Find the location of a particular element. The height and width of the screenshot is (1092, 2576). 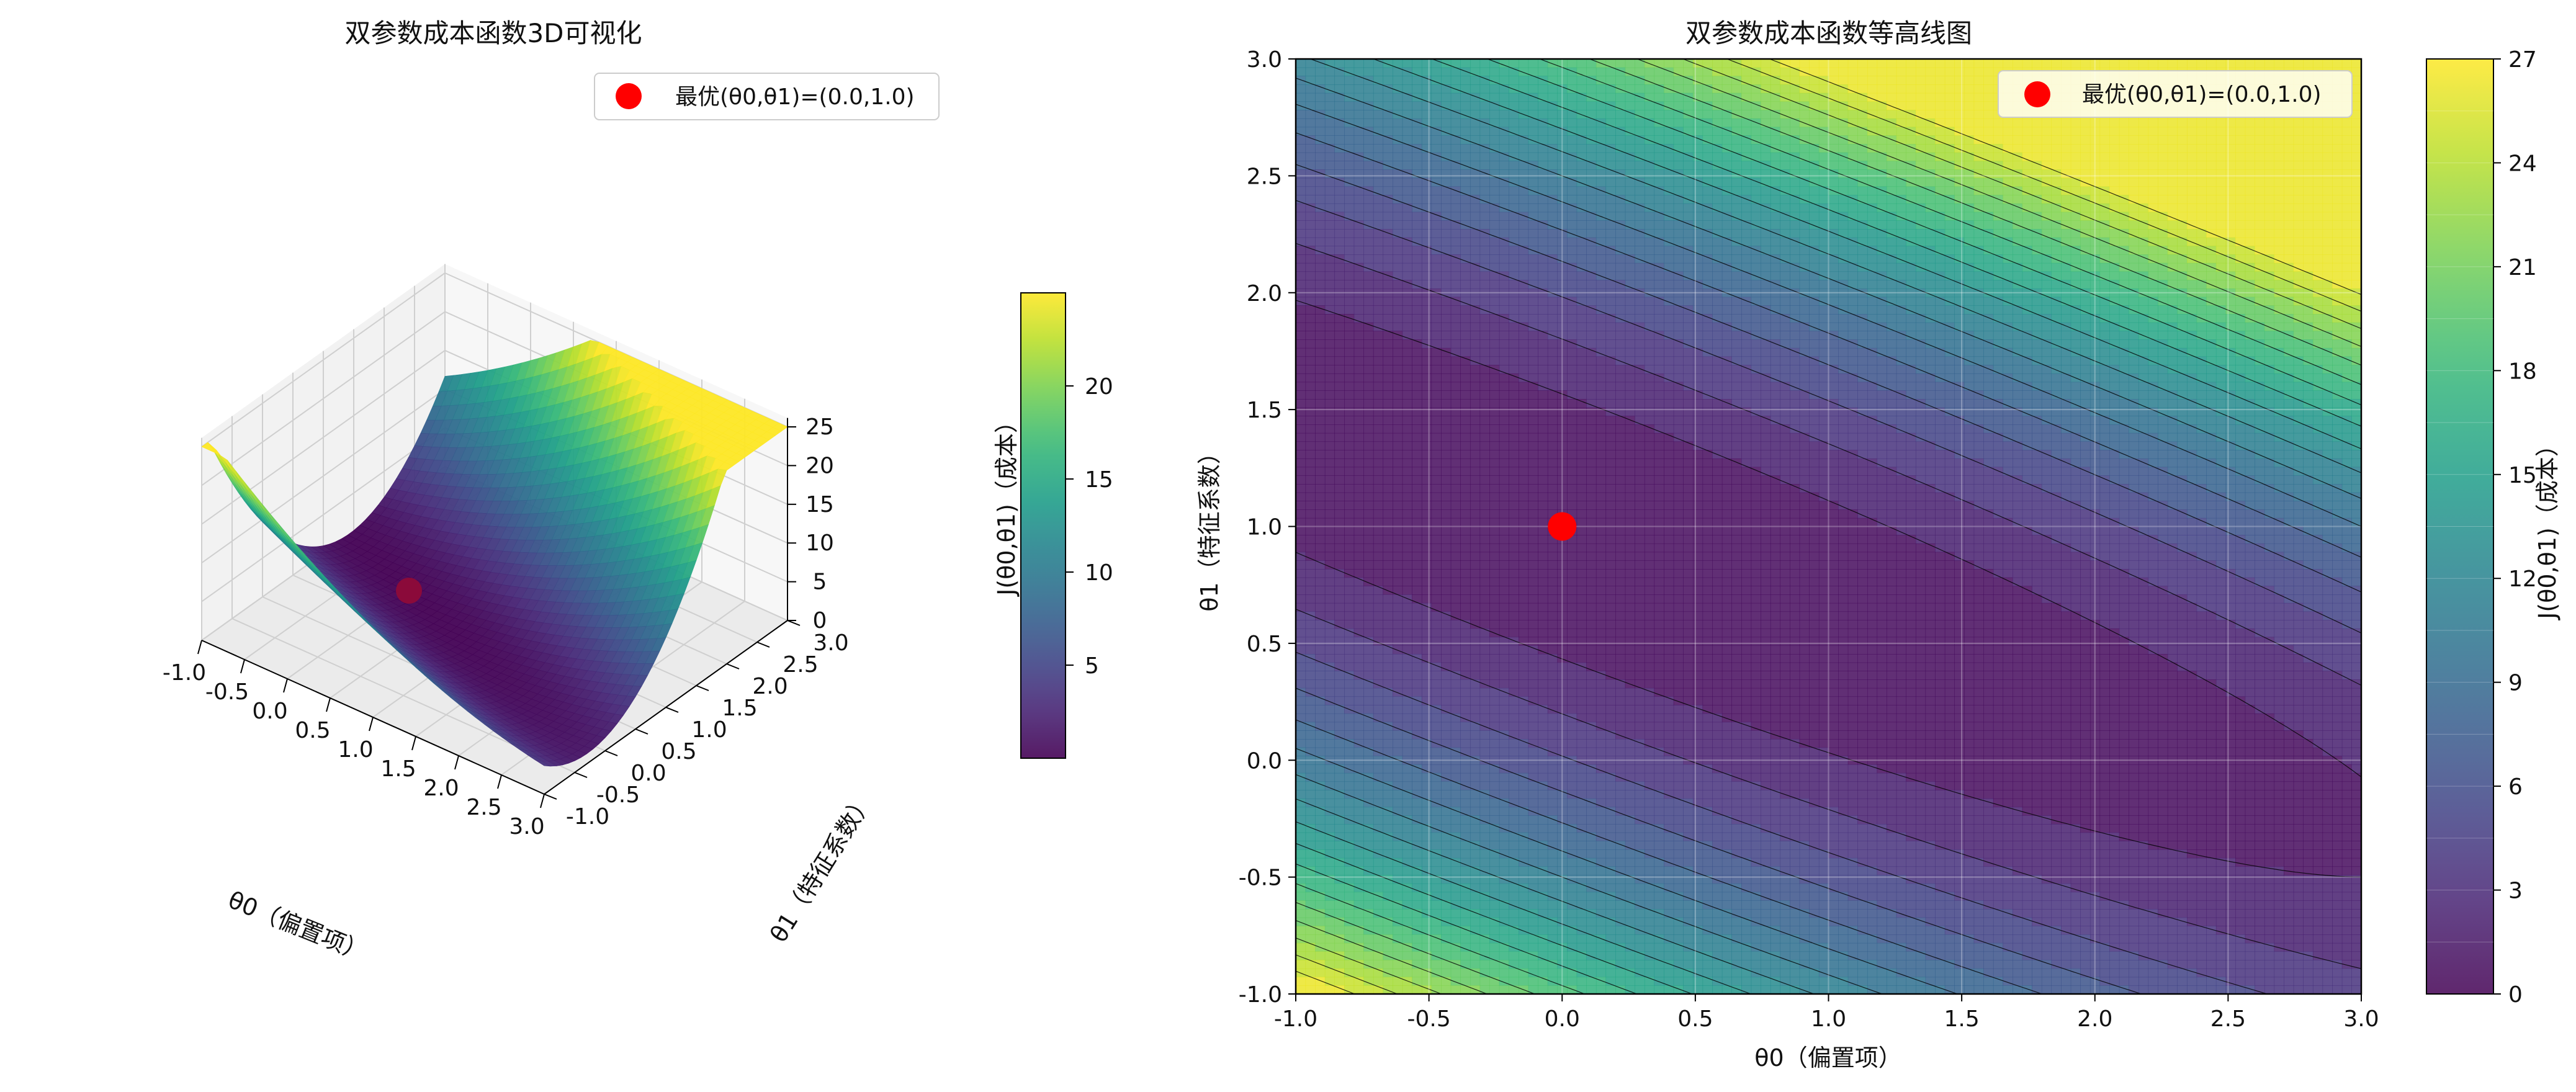

contour-y-tick-label: 0.5 is located at coordinates (1264, 644).